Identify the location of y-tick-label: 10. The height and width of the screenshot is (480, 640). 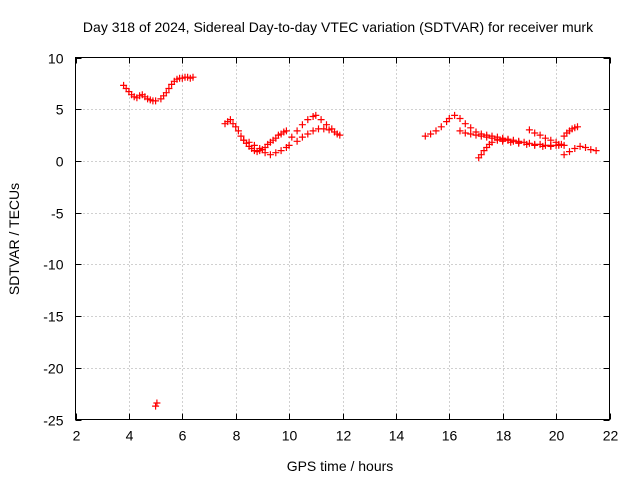
(56, 59).